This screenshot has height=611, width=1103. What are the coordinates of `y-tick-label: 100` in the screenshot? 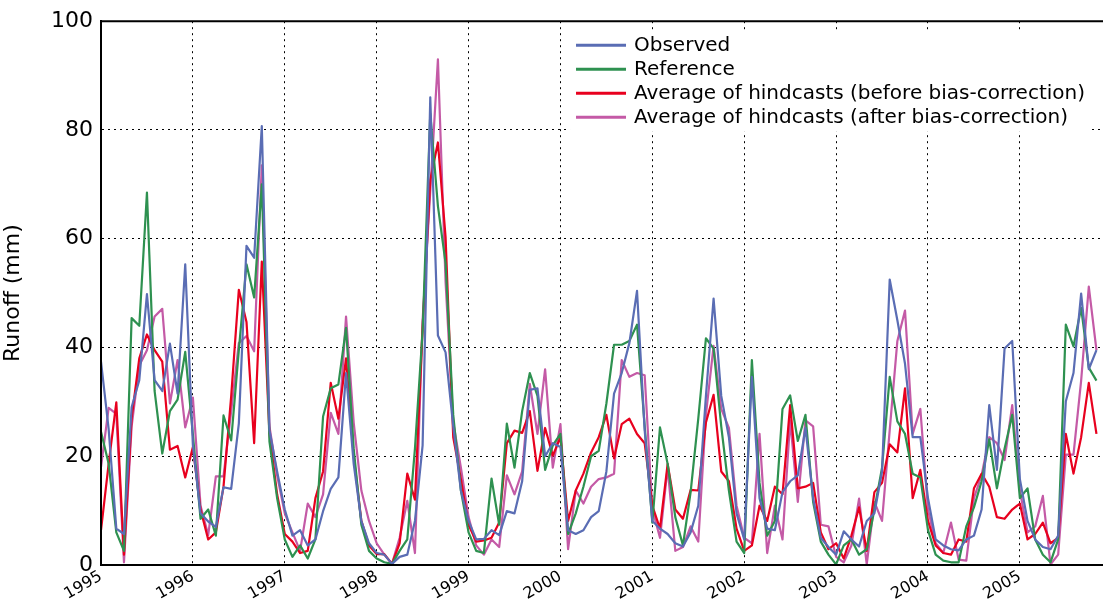 It's located at (72, 19).